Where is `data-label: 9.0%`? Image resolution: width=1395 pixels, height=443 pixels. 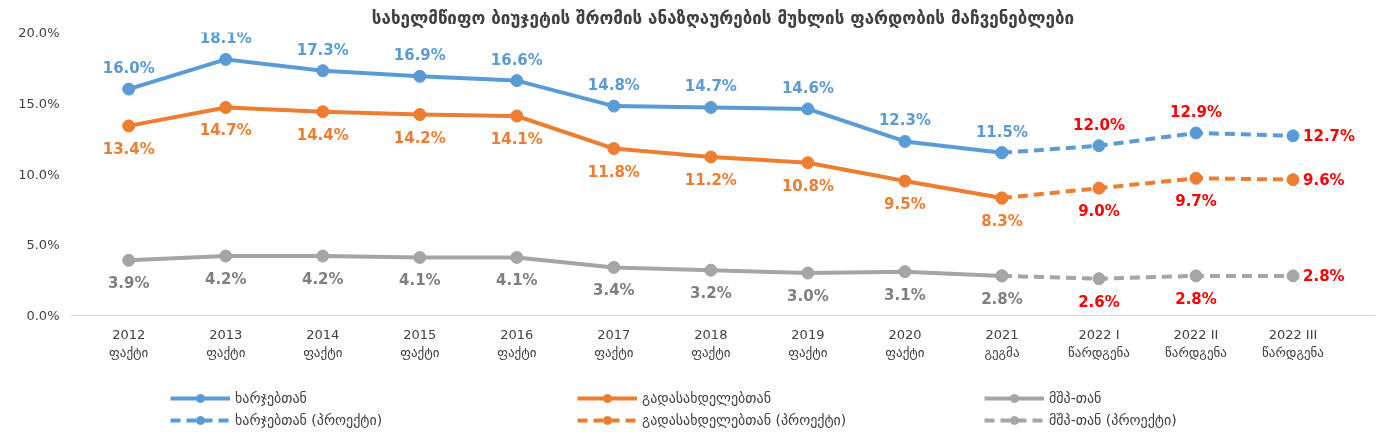
data-label: 9.0% is located at coordinates (1099, 211).